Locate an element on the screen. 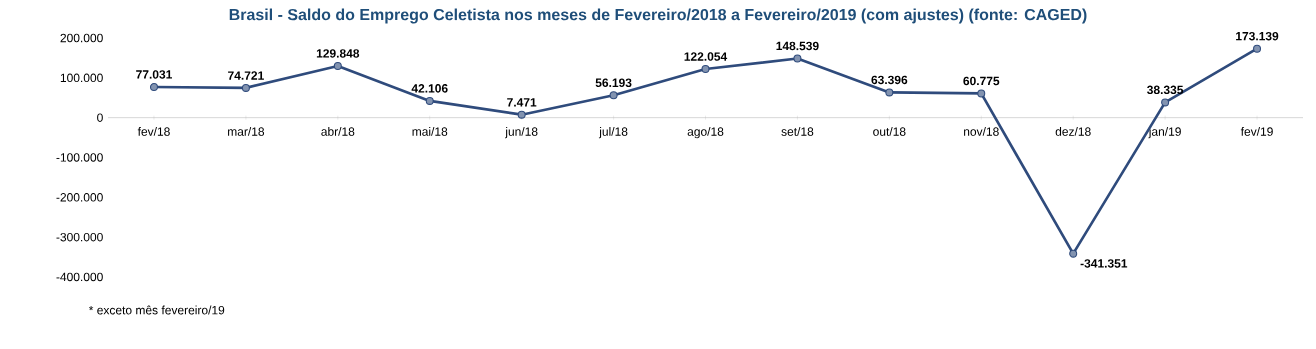 Image resolution: width=1316 pixels, height=349 pixels. x-tick-label: fev/19 is located at coordinates (1256, 131).